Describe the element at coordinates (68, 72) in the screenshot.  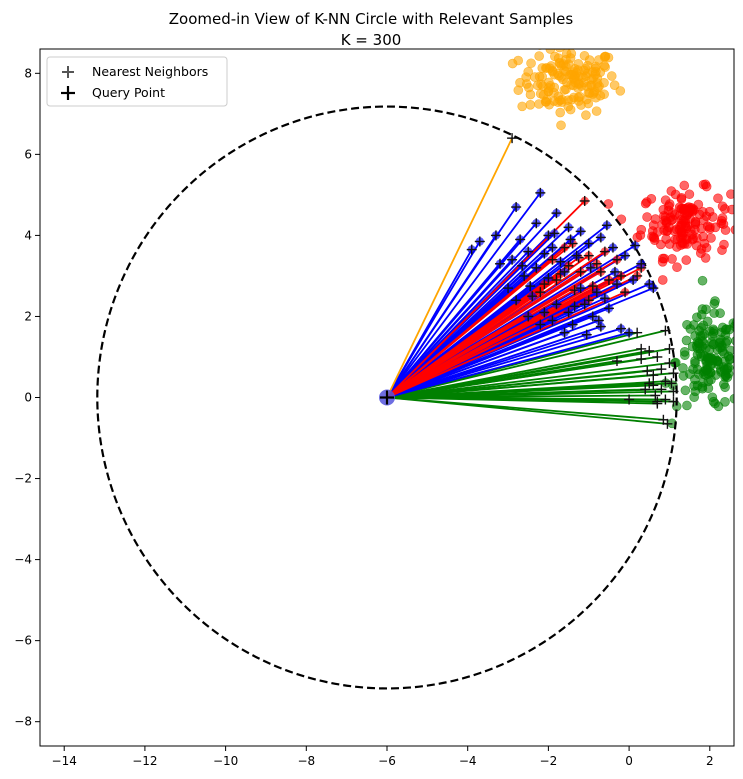
I see `legend-nearest-neighbors-icon` at that location.